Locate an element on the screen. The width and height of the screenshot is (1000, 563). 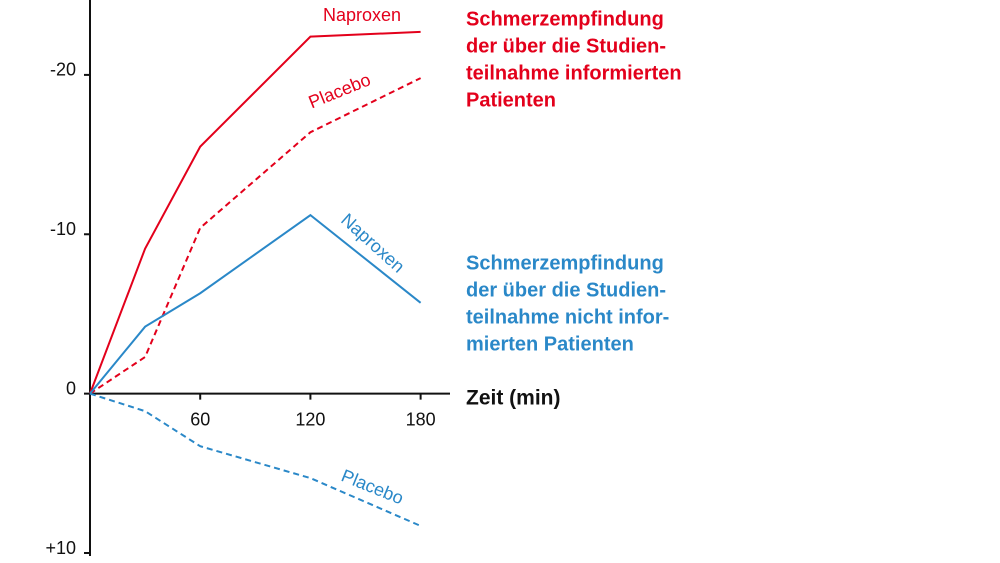
annotation: teilnahme informierten is located at coordinates (574, 73).